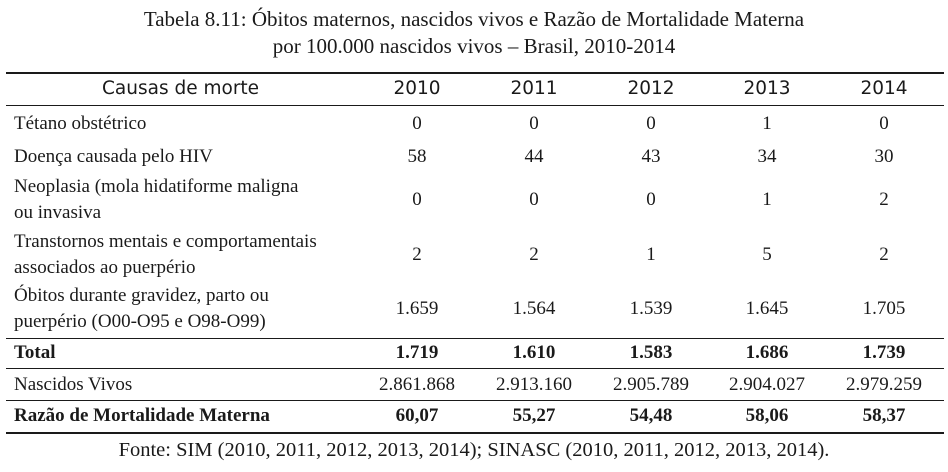 This screenshot has height=472, width=948. I want to click on births-value: 2.861.868, so click(417, 384).